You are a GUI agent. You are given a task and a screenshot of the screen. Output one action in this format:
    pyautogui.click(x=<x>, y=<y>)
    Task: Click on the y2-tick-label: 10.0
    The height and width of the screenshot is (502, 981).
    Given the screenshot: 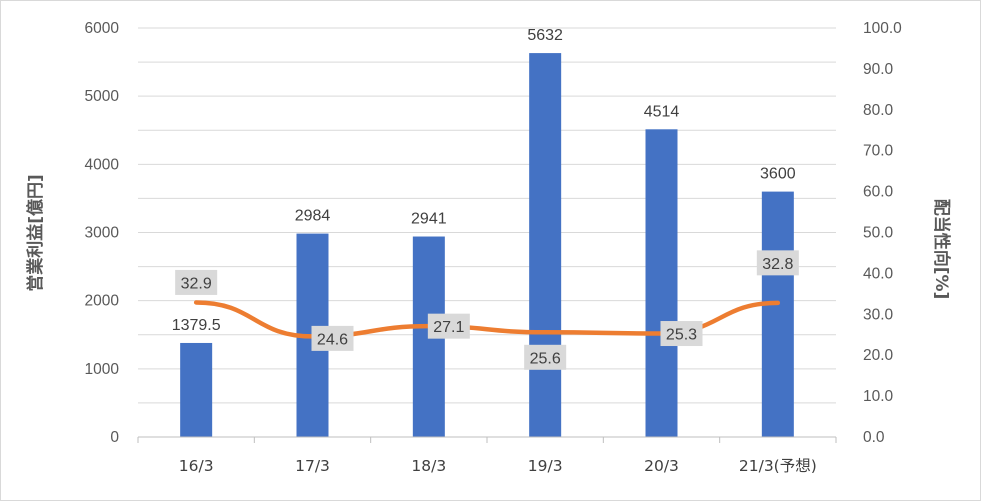 What is the action you would take?
    pyautogui.click(x=878, y=396)
    